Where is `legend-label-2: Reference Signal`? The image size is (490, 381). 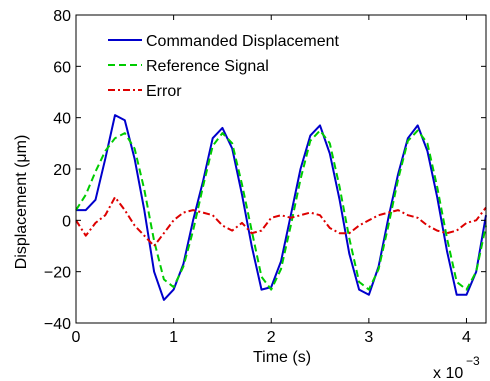
legend-label-2: Reference Signal is located at coordinates (207, 66).